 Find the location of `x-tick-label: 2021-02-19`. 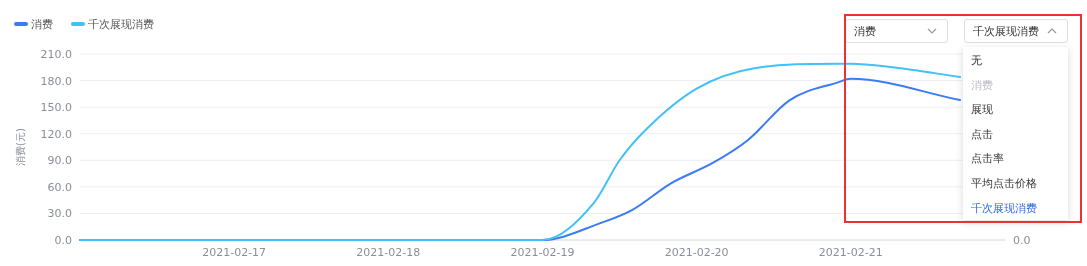

x-tick-label: 2021-02-19 is located at coordinates (542, 252).